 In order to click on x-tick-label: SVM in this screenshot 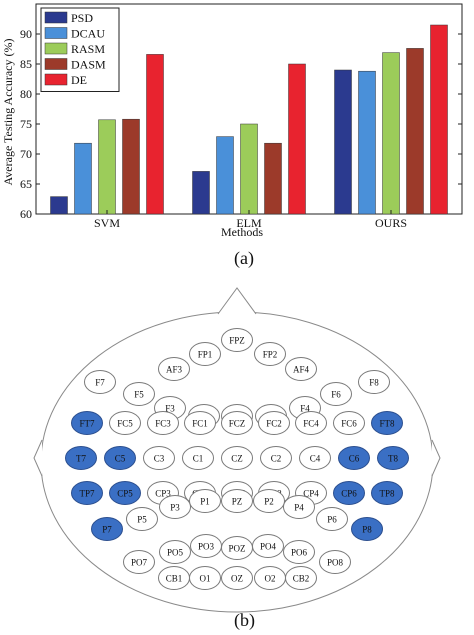, I will do `click(107, 223)`.